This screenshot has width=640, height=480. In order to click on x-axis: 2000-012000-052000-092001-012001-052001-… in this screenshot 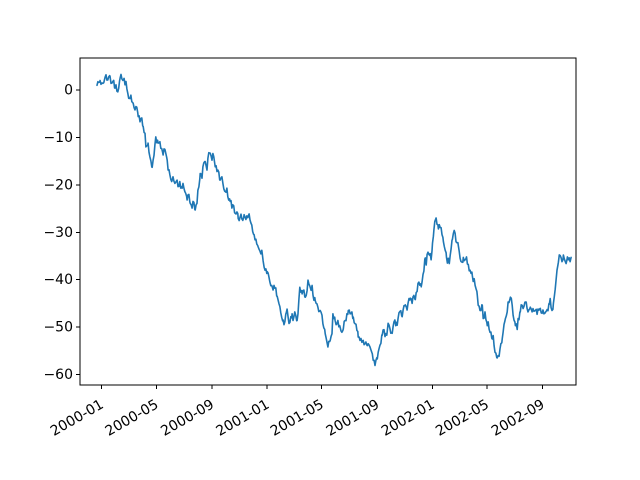, I will do `click(298, 412)`.